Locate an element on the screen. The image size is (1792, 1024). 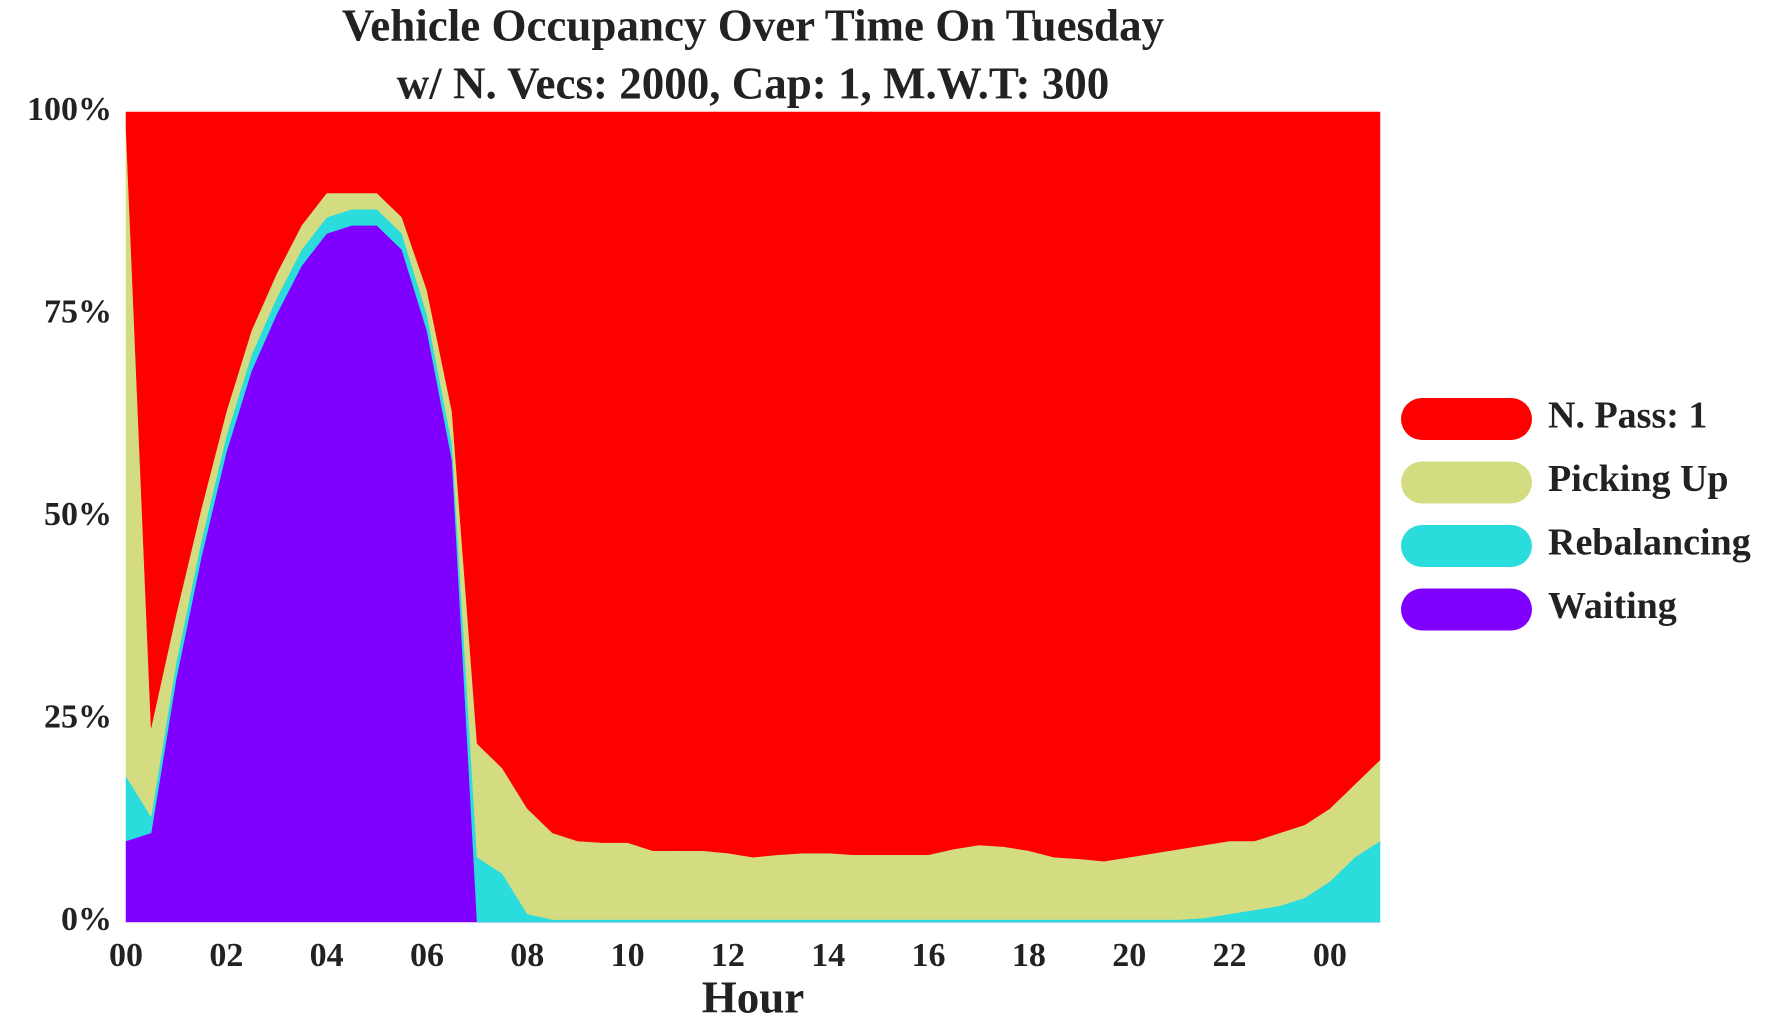
chart-title: Vehicle Occupancy Over Time On Tuesday is located at coordinates (753, 25).